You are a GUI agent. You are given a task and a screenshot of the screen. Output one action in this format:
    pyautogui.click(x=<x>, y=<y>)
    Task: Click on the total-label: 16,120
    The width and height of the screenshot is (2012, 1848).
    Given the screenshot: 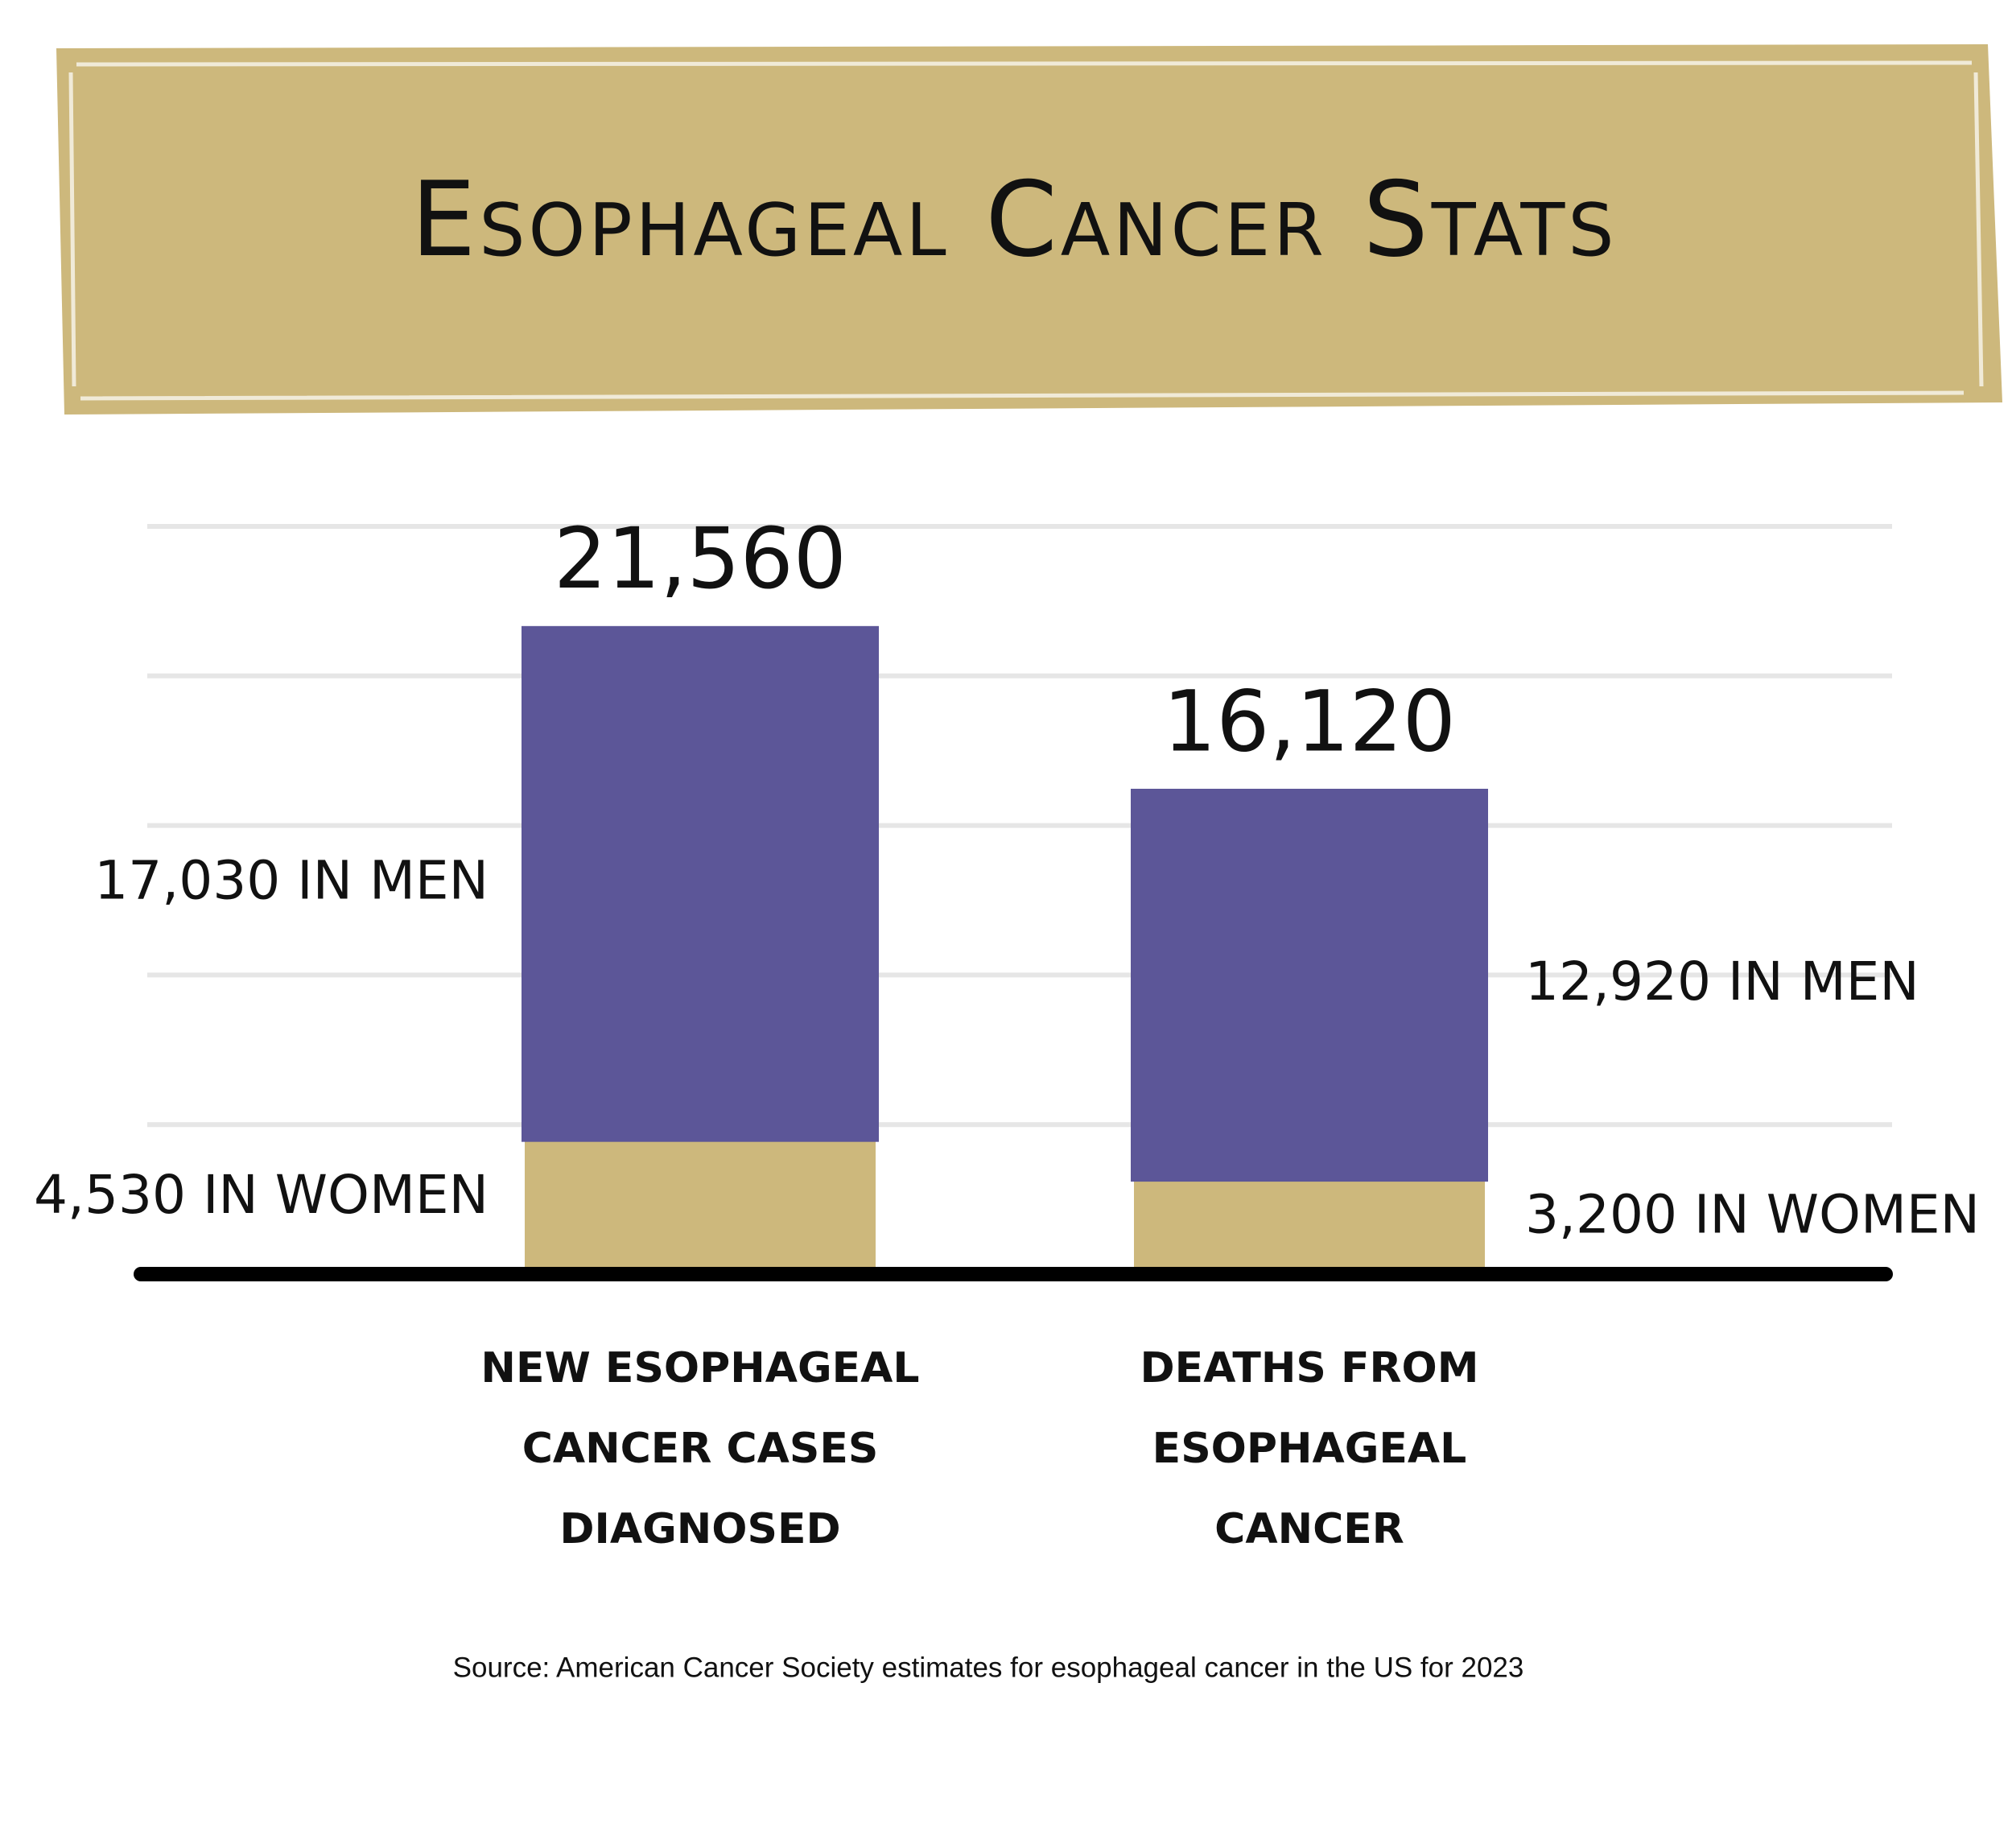 What is the action you would take?
    pyautogui.click(x=1309, y=721)
    